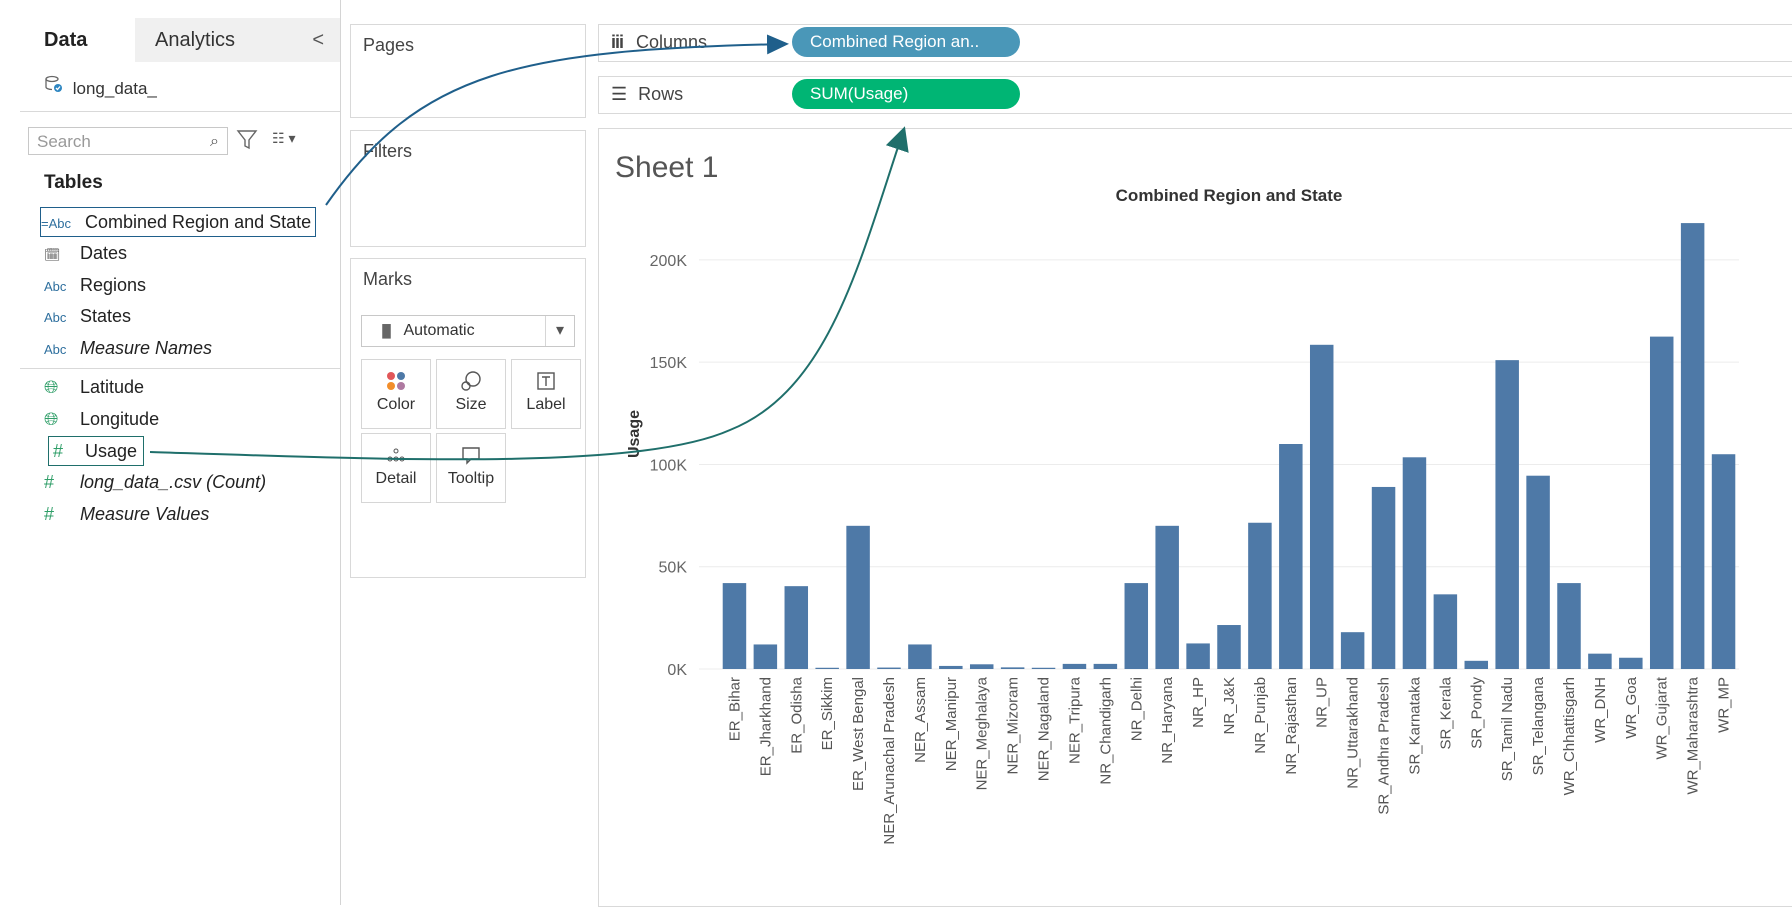  What do you see at coordinates (1074, 720) in the screenshot?
I see `x-tick-label: NER_Tripura` at bounding box center [1074, 720].